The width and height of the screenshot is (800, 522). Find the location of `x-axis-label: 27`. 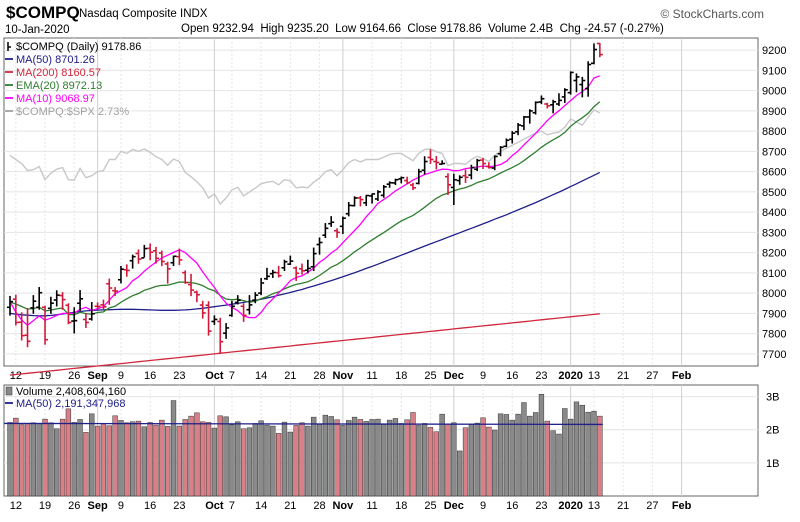

x-axis-label: 27 is located at coordinates (652, 376).